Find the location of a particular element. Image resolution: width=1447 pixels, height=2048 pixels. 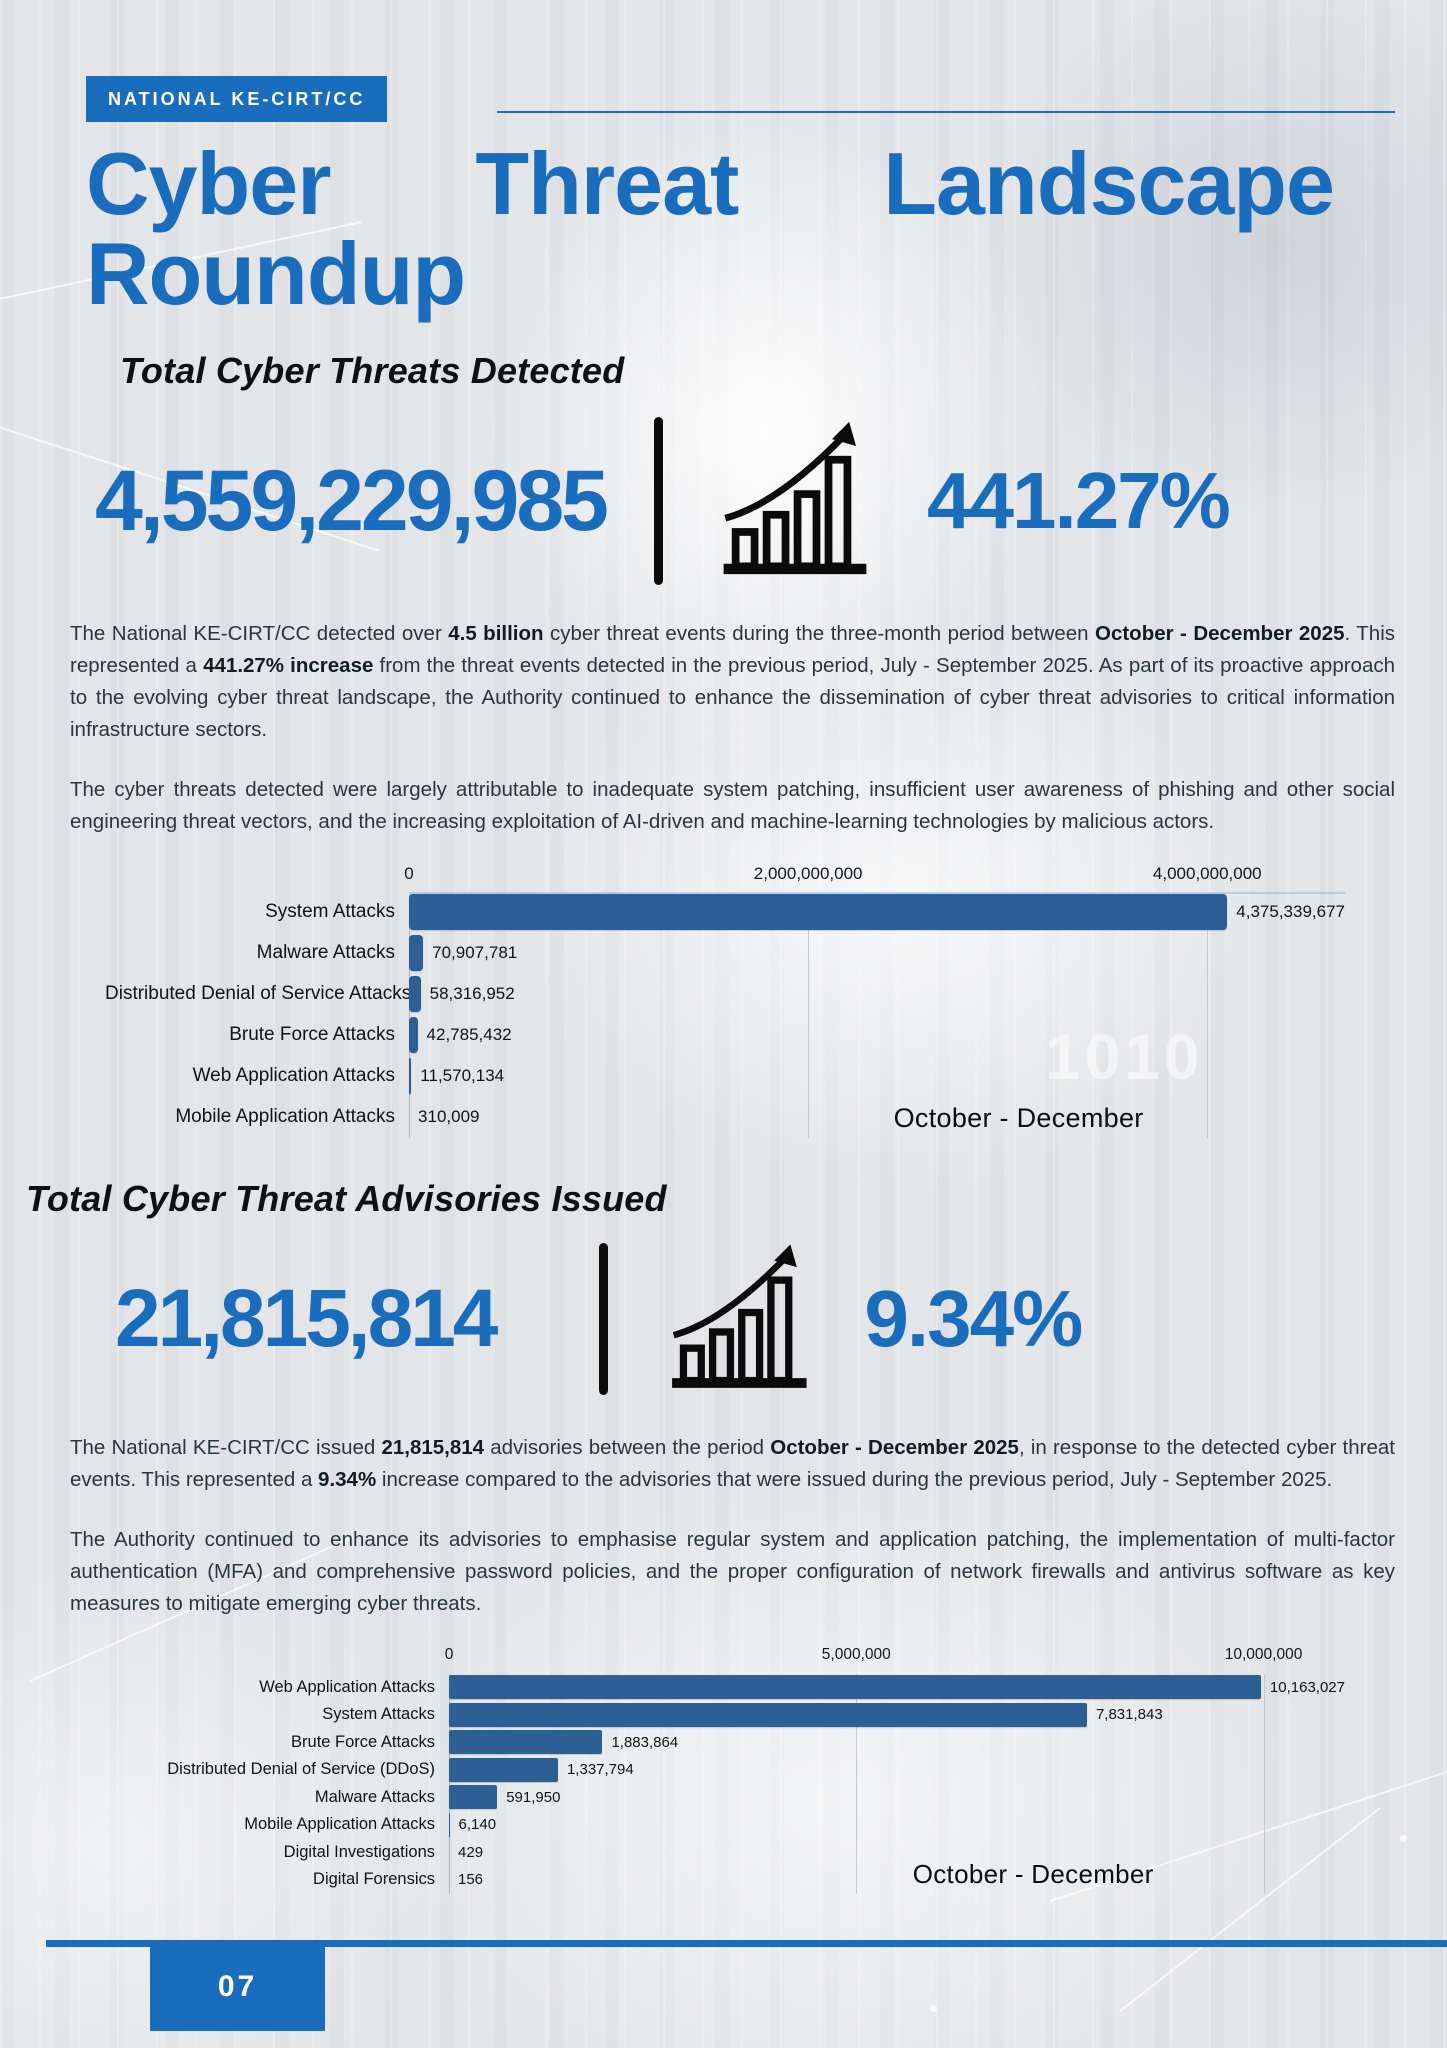

page-title-line2: Roundup is located at coordinates (276, 273).